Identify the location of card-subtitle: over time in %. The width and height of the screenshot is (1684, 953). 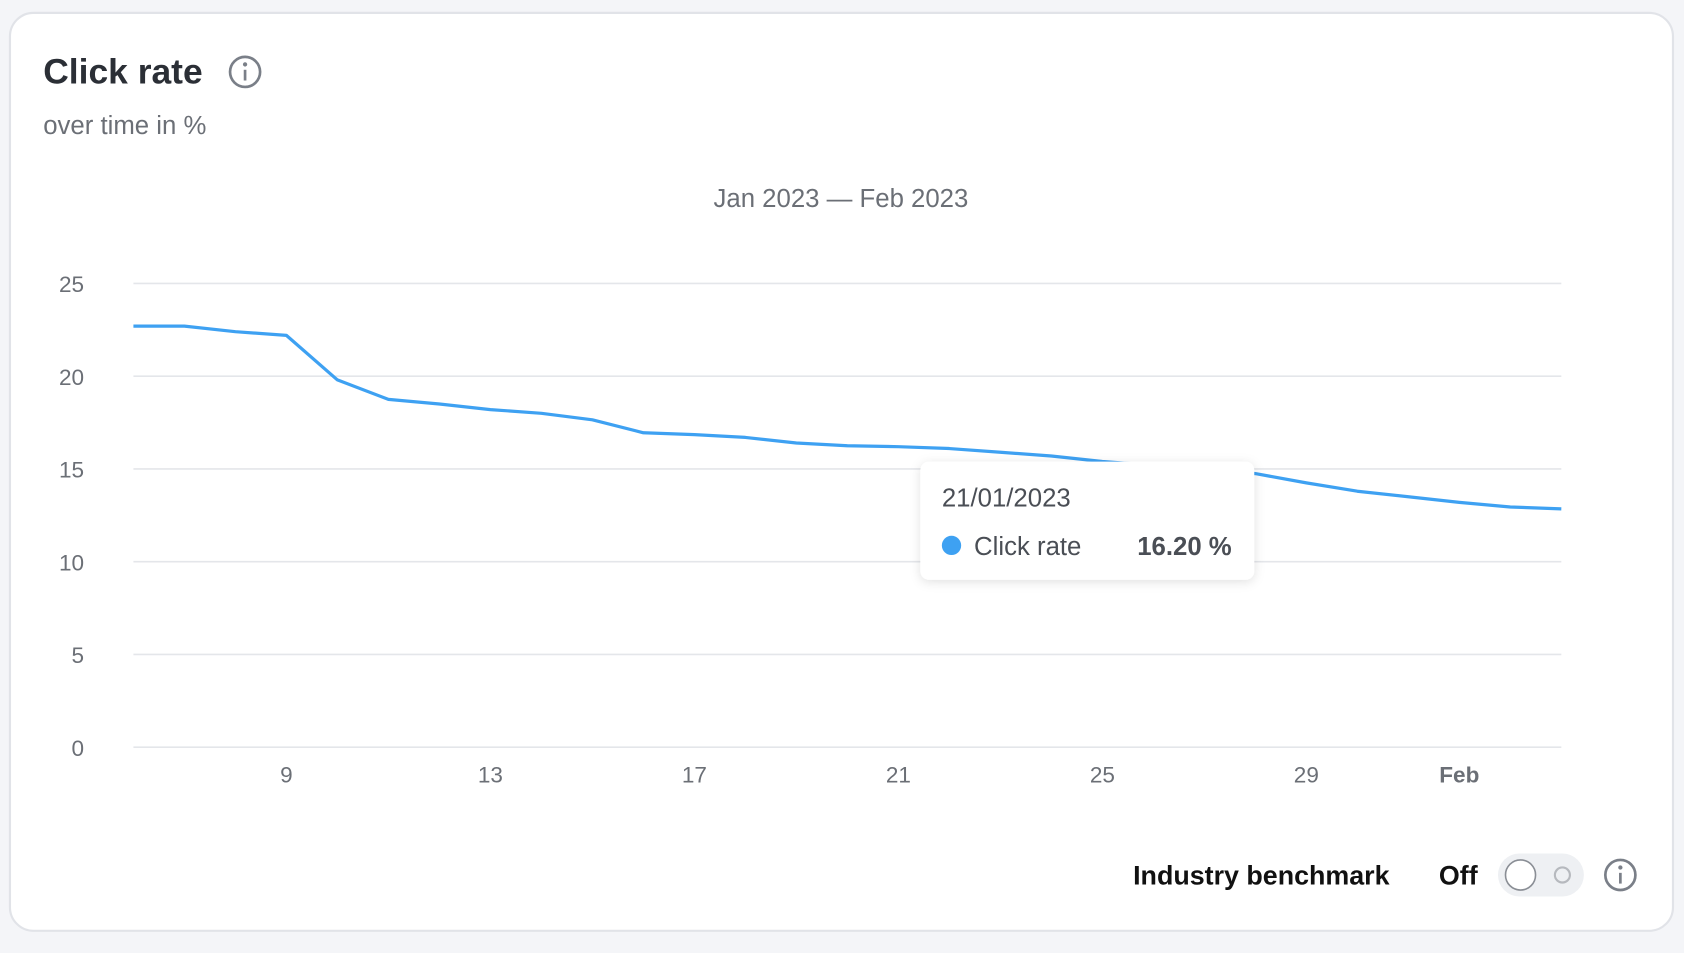
(124, 126).